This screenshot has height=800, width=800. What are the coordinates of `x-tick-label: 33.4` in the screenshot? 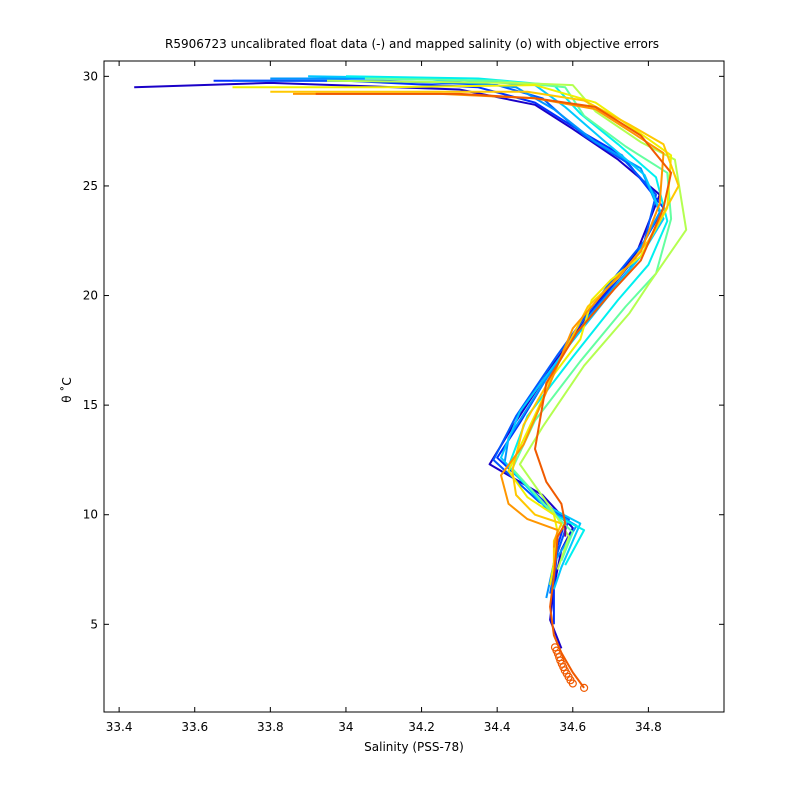 It's located at (119, 727).